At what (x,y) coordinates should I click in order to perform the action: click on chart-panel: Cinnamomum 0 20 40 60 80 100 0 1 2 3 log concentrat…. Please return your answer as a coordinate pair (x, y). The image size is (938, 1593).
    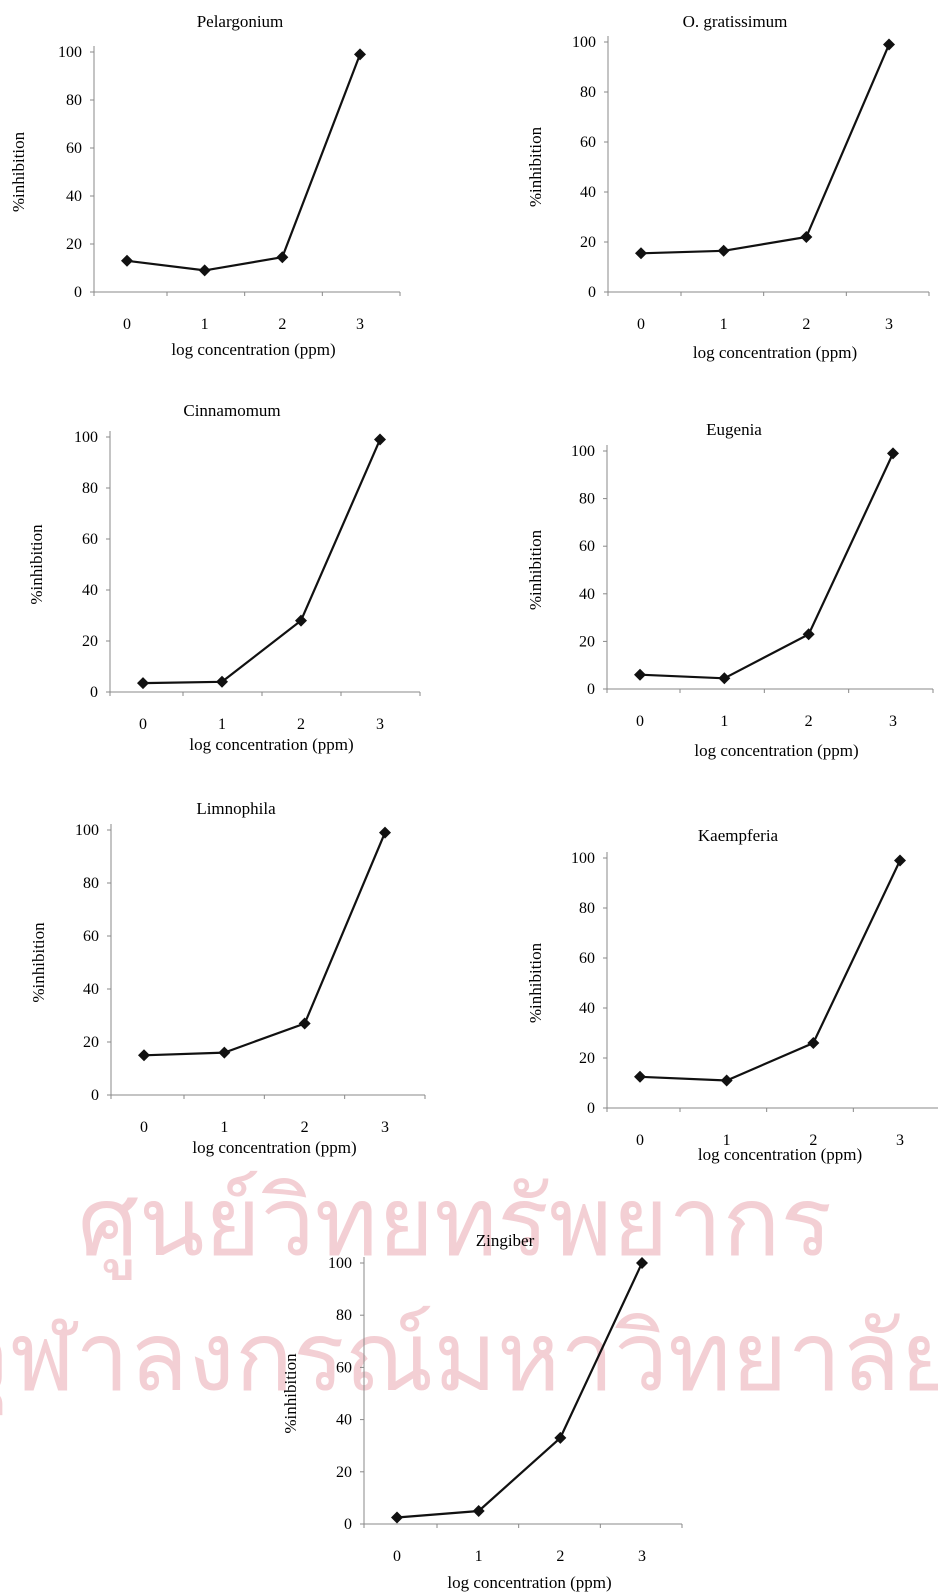
    Looking at the image, I should click on (224, 577).